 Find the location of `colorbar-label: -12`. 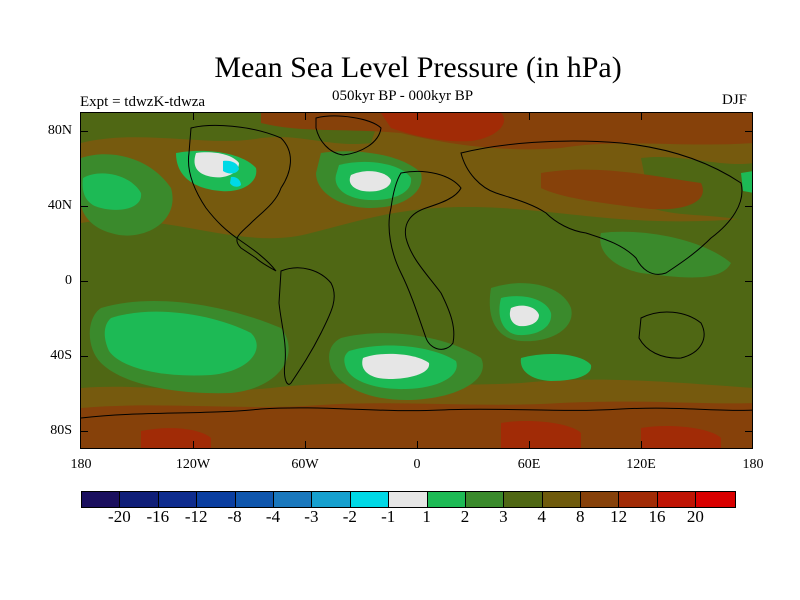

colorbar-label: -12 is located at coordinates (196, 516).